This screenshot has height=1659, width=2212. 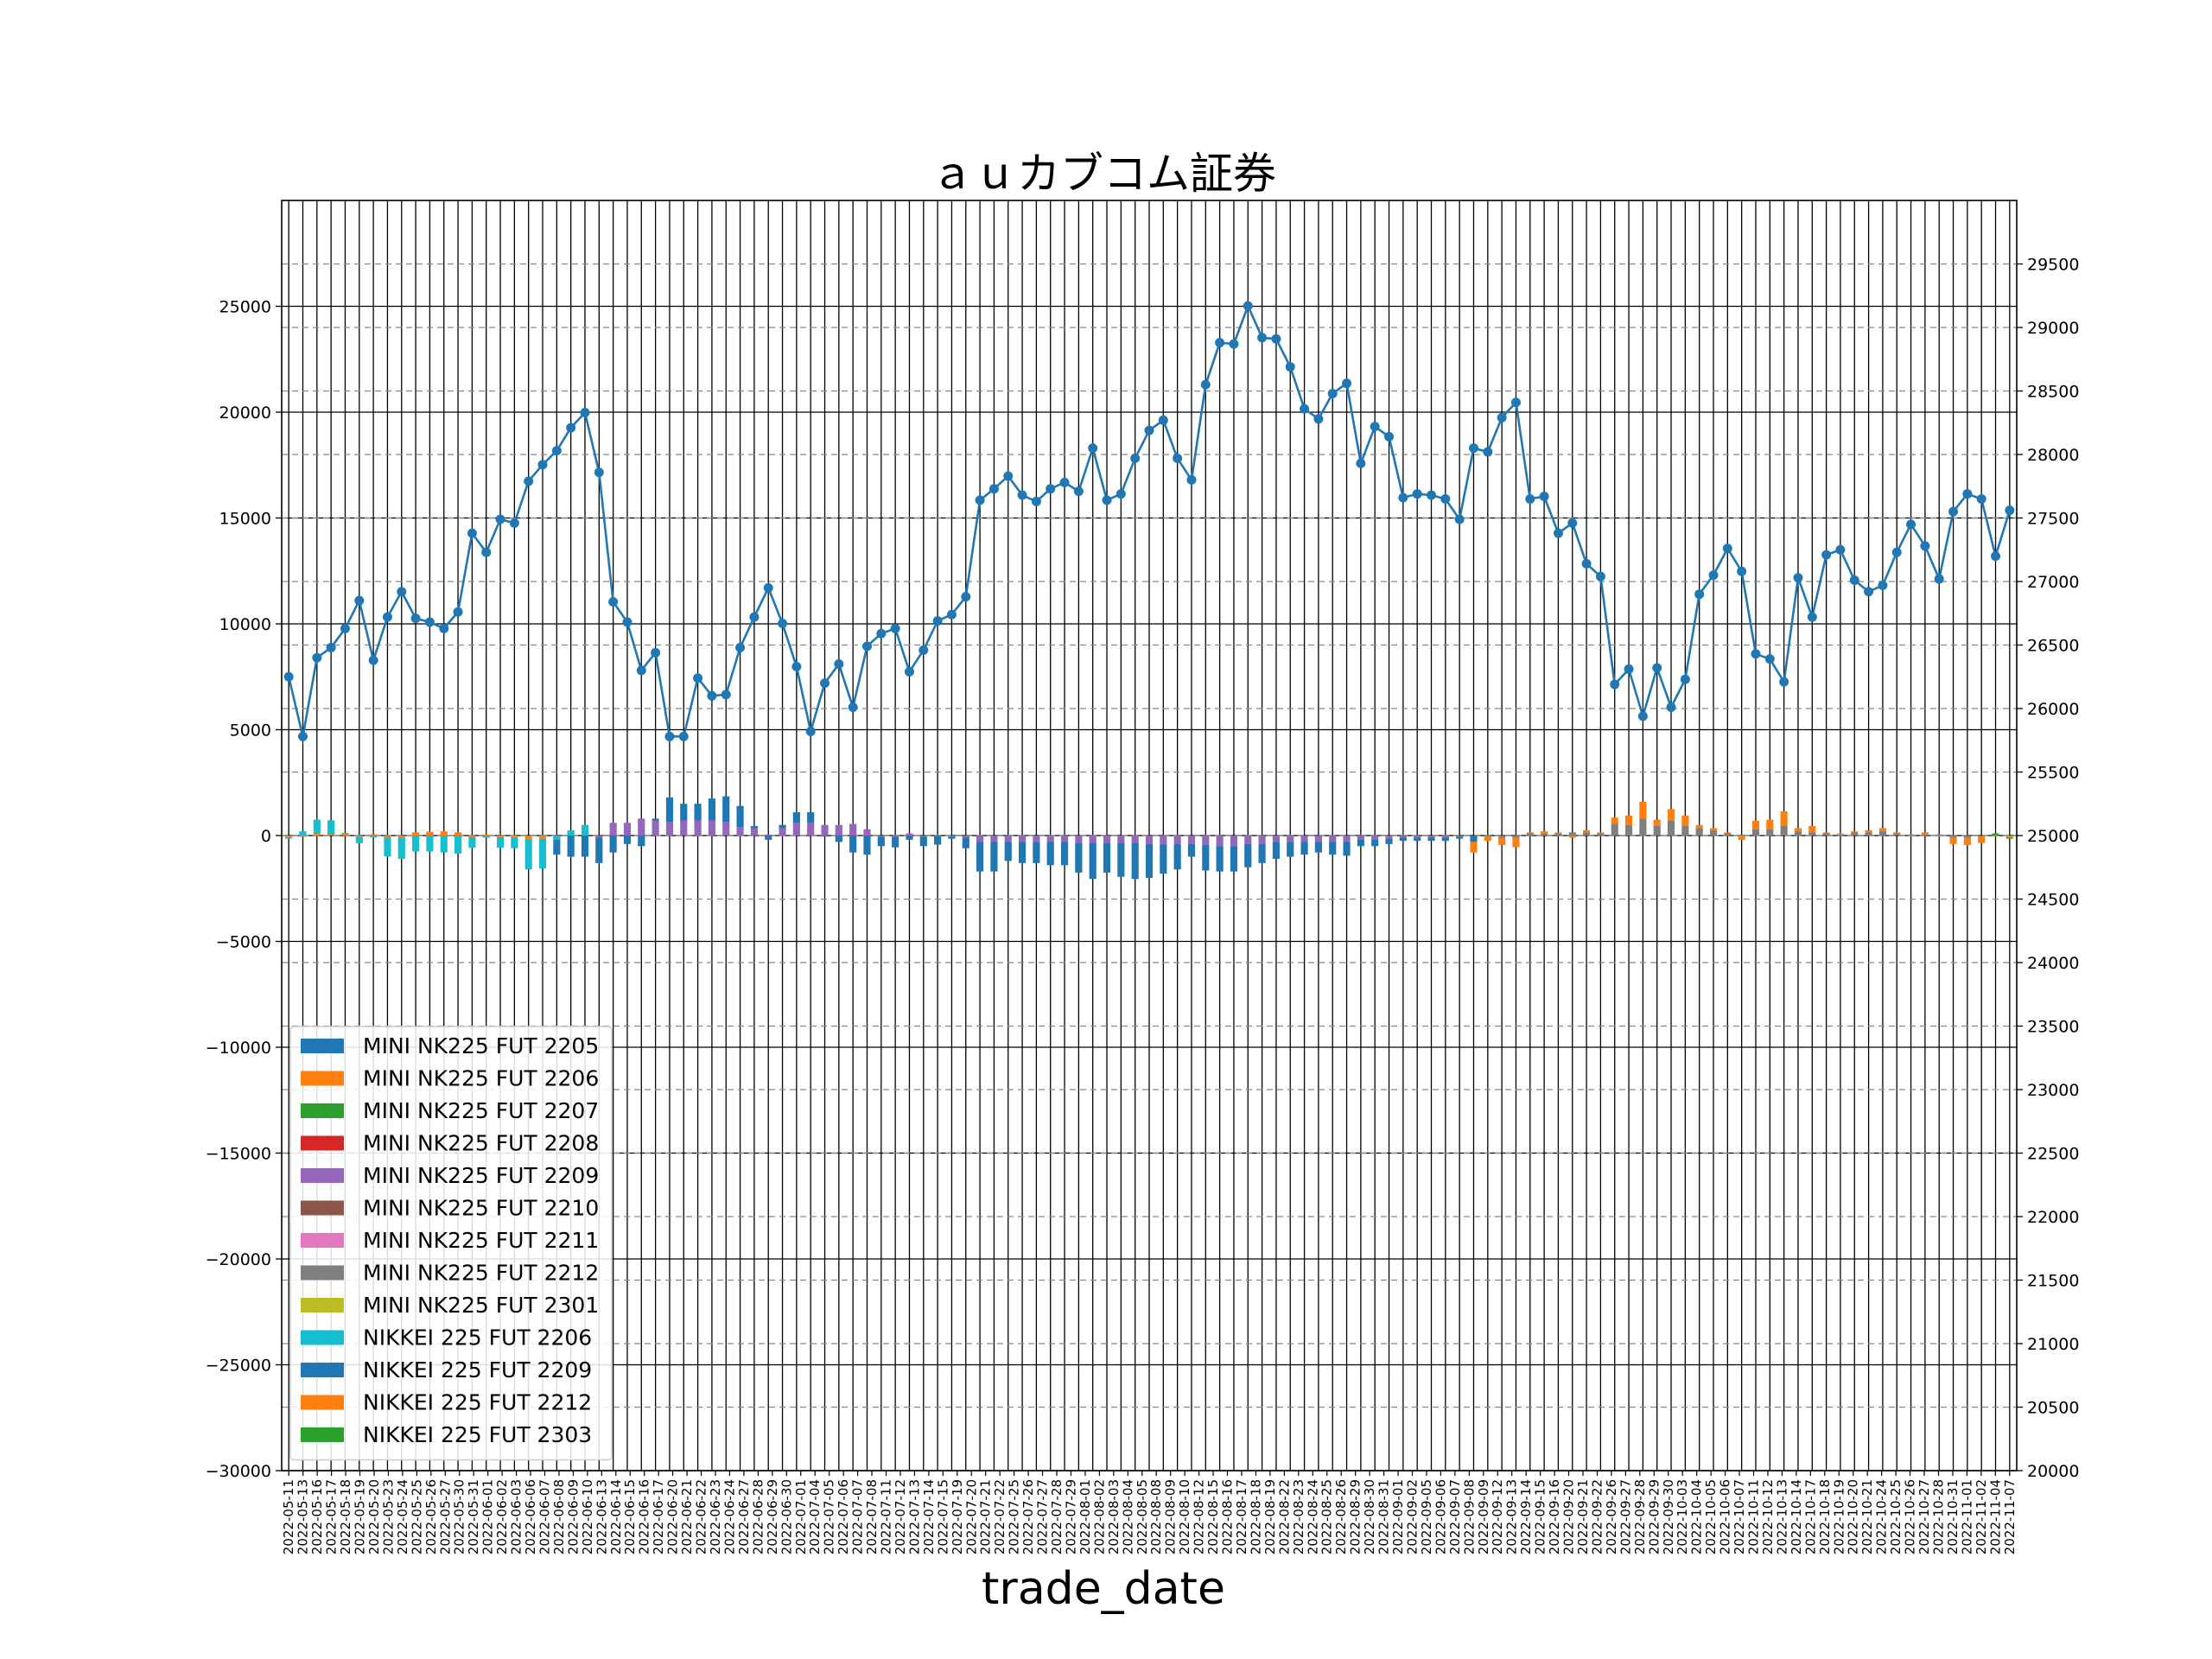 What do you see at coordinates (1839, 1516) in the screenshot?
I see `x-tick-label: 2022-10-19` at bounding box center [1839, 1516].